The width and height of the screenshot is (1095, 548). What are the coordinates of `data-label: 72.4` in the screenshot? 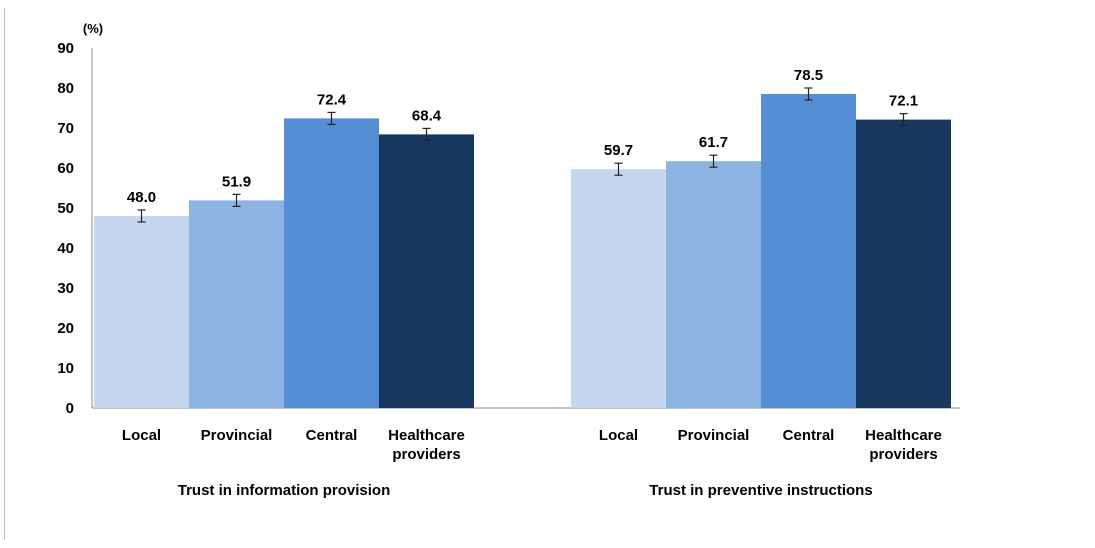 It's located at (332, 99).